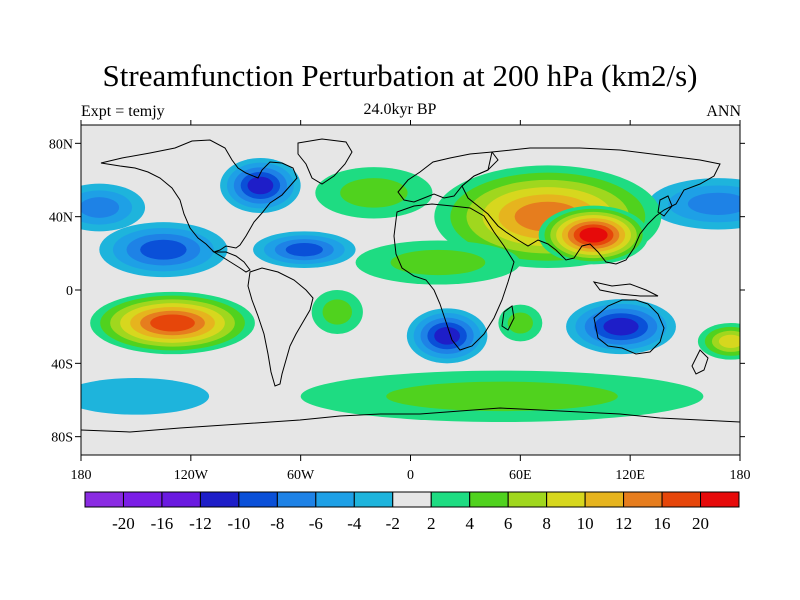 The width and height of the screenshot is (800, 600). Describe the element at coordinates (123, 523) in the screenshot. I see `colorbar-label: -20` at that location.